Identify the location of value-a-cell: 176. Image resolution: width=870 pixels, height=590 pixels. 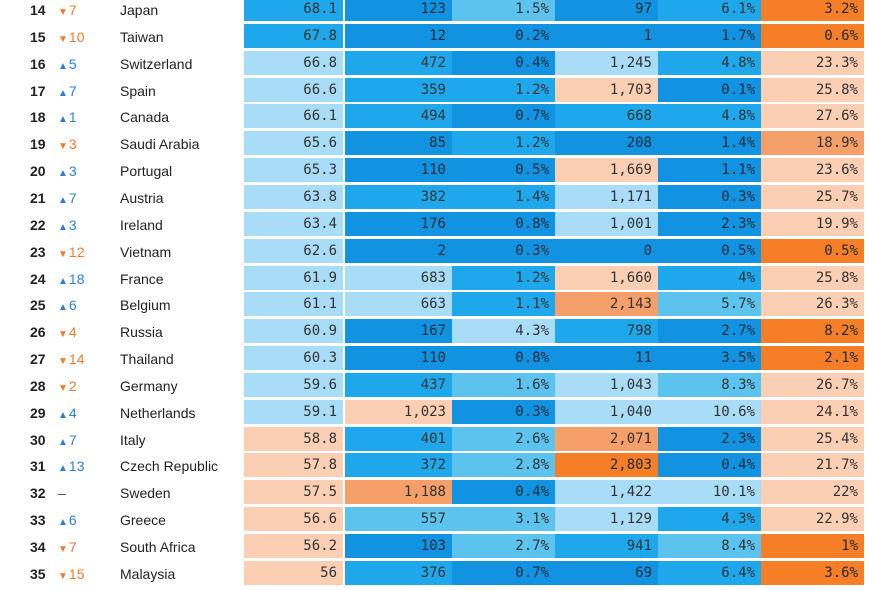
(398, 224).